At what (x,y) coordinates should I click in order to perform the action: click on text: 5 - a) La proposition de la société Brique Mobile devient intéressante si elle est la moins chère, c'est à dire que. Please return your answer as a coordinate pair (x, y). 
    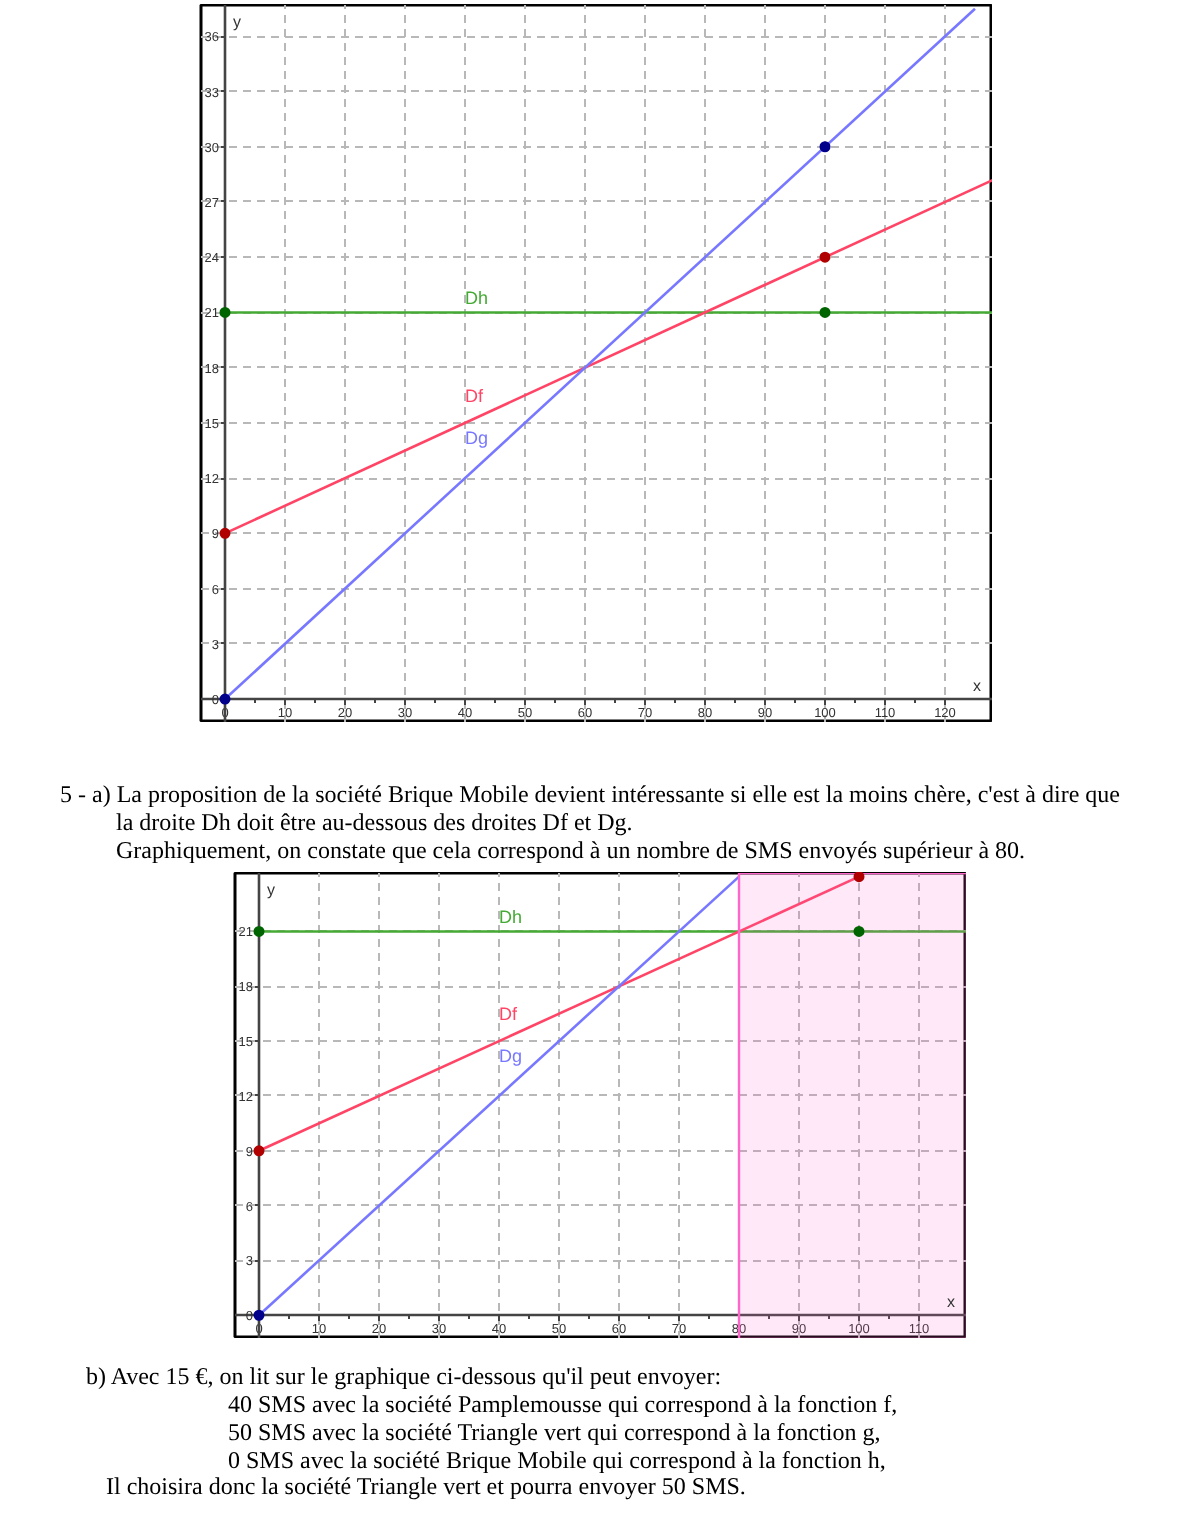
    Looking at the image, I should click on (590, 795).